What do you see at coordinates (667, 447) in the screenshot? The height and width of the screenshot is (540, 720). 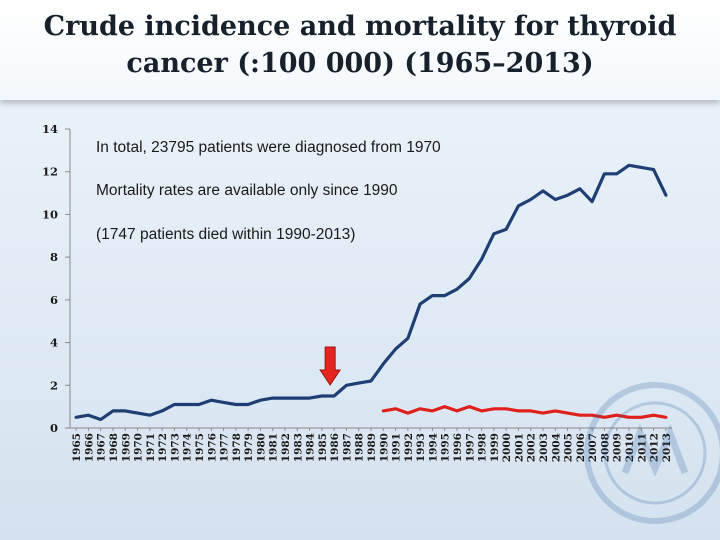 I see `x-tick-label: 2013` at bounding box center [667, 447].